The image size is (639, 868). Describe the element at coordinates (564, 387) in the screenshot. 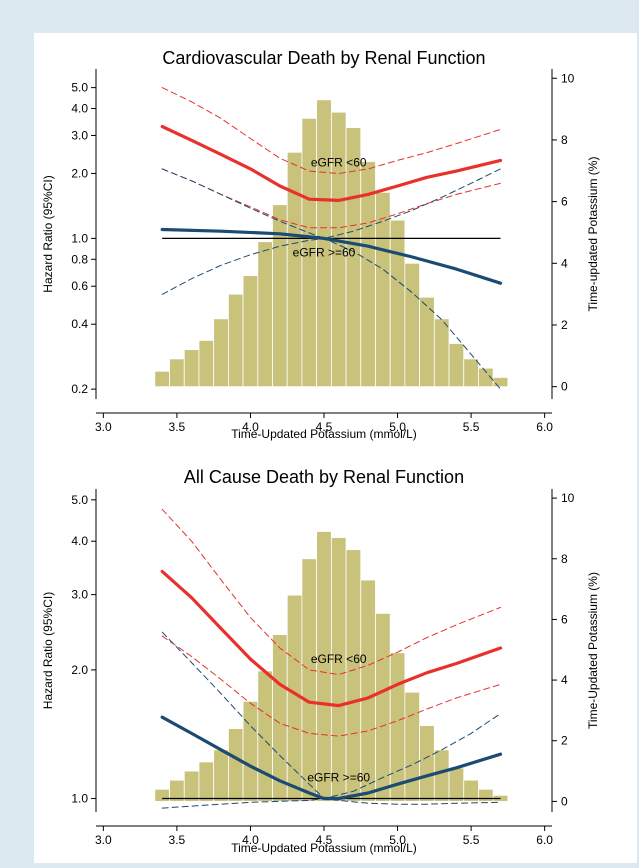

I see `y2-tick-label: 0` at that location.